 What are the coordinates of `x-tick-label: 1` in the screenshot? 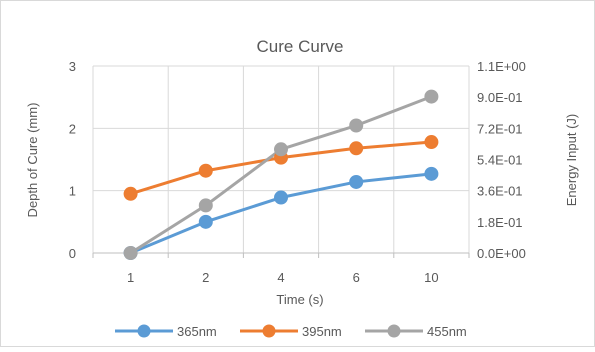 It's located at (130, 277).